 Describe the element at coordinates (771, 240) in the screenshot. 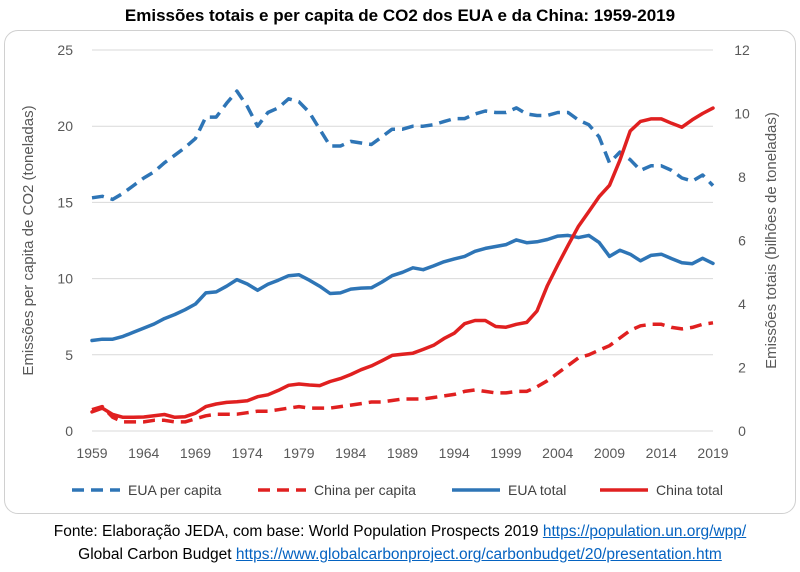

I see `y2-axis-title: Emissões totais (bilhões de toneladas)` at that location.